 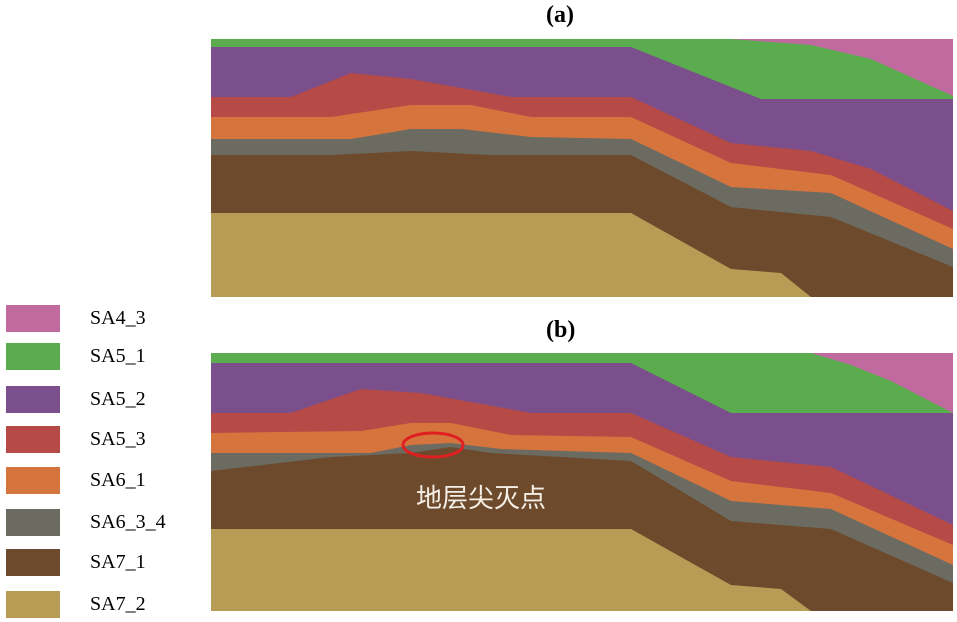 I want to click on panel-b-label: (b), so click(x=561, y=330).